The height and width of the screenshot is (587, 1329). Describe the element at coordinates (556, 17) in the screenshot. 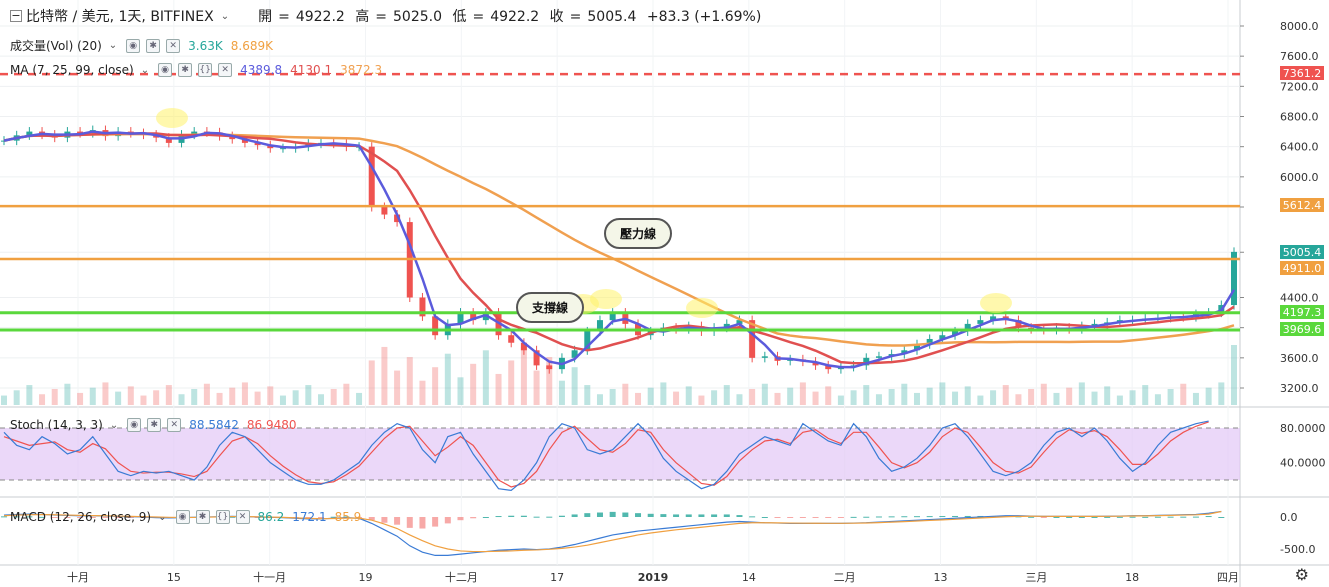

I see `close-label: 收` at that location.